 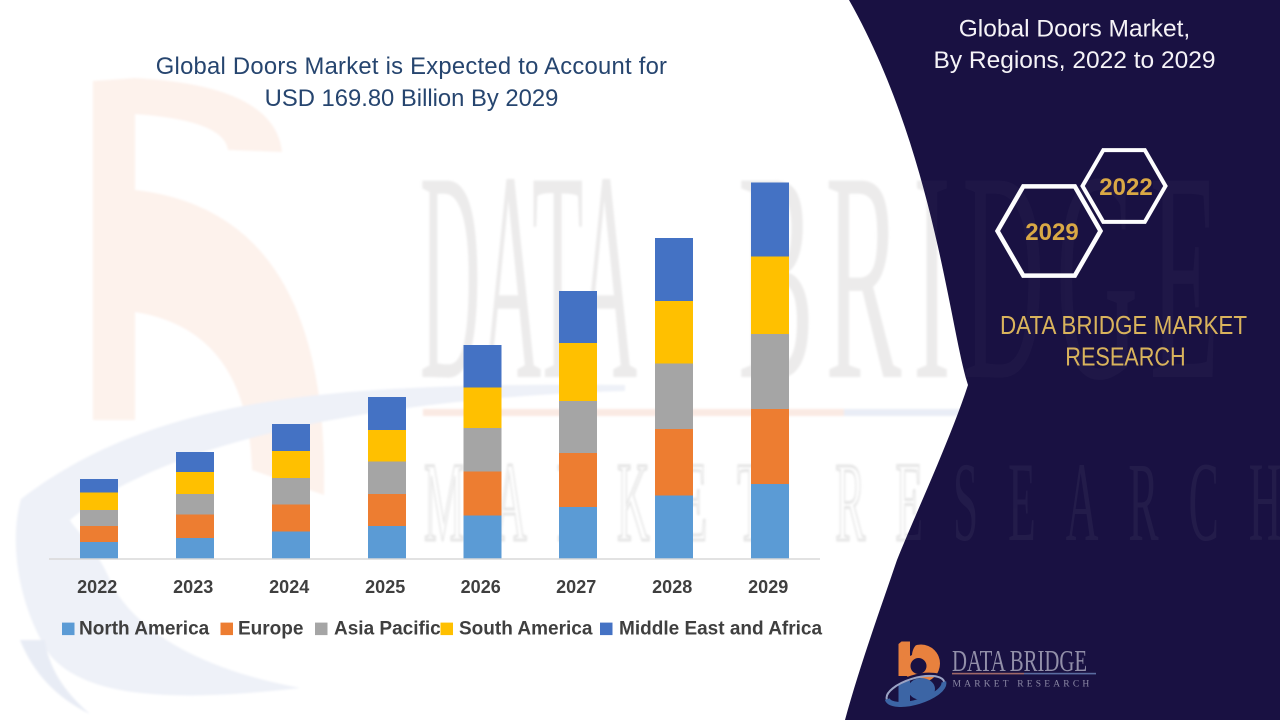 I want to click on svg-text: Middle East and Africa, so click(x=720, y=629).